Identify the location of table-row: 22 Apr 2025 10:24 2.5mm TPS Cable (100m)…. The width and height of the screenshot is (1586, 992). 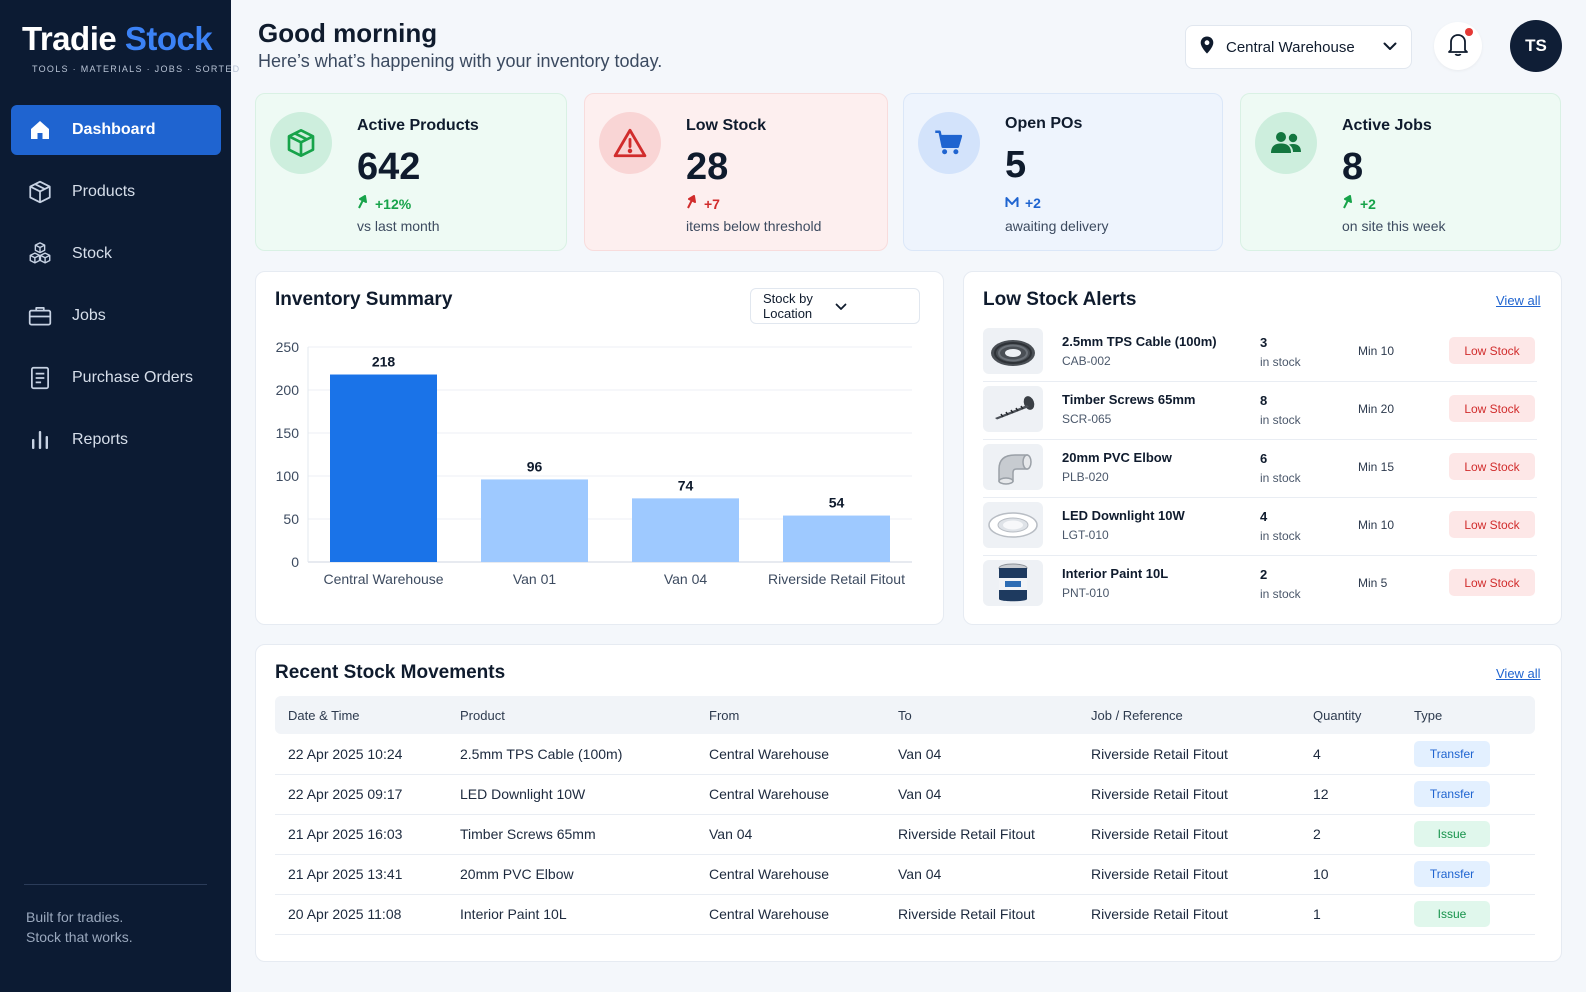
(905, 754).